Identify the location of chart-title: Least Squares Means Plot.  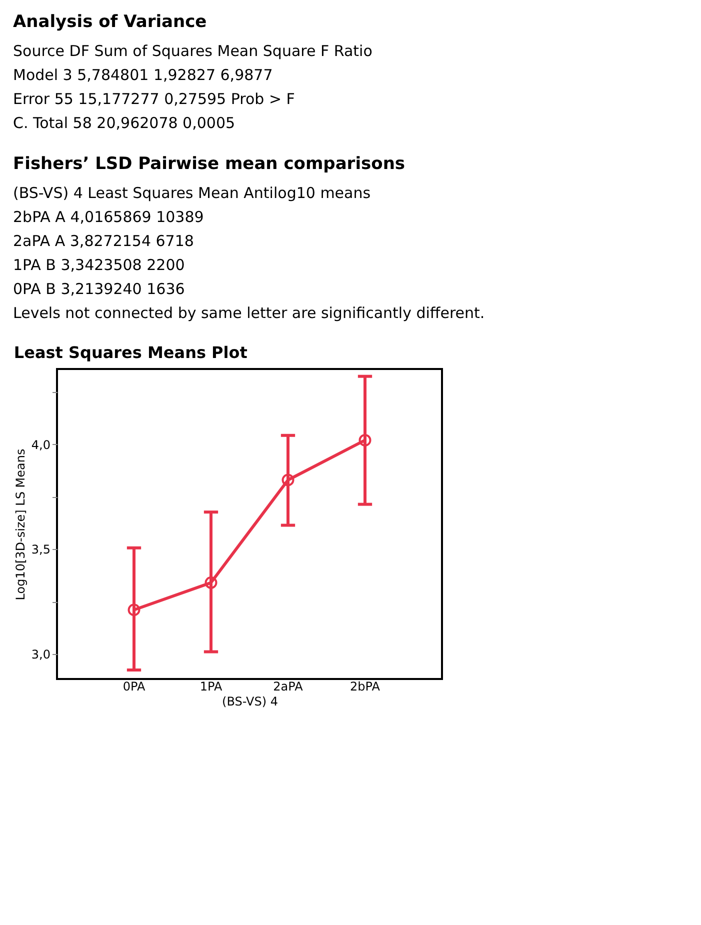
(131, 352).